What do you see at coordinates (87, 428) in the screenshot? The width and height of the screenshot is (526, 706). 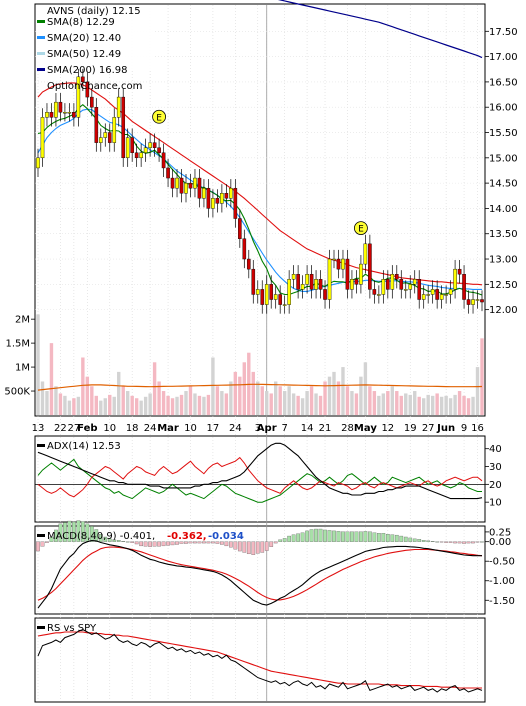 I see `date-tick-label: Feb` at bounding box center [87, 428].